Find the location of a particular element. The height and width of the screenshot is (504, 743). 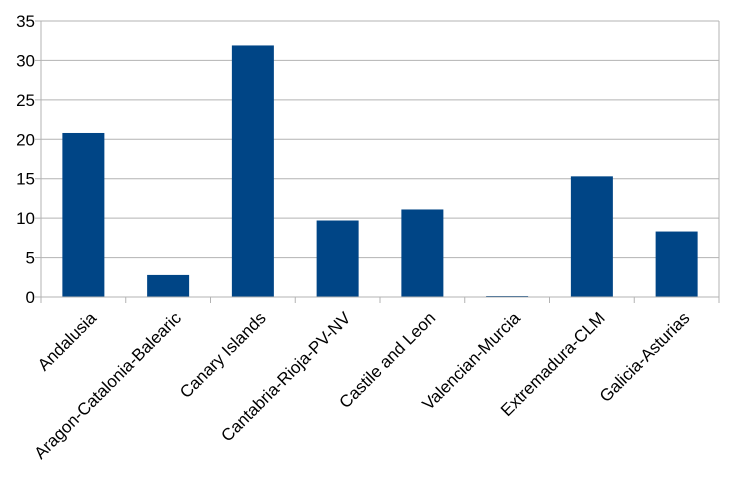

bar-aragon-catalonia-balearic is located at coordinates (168, 285).